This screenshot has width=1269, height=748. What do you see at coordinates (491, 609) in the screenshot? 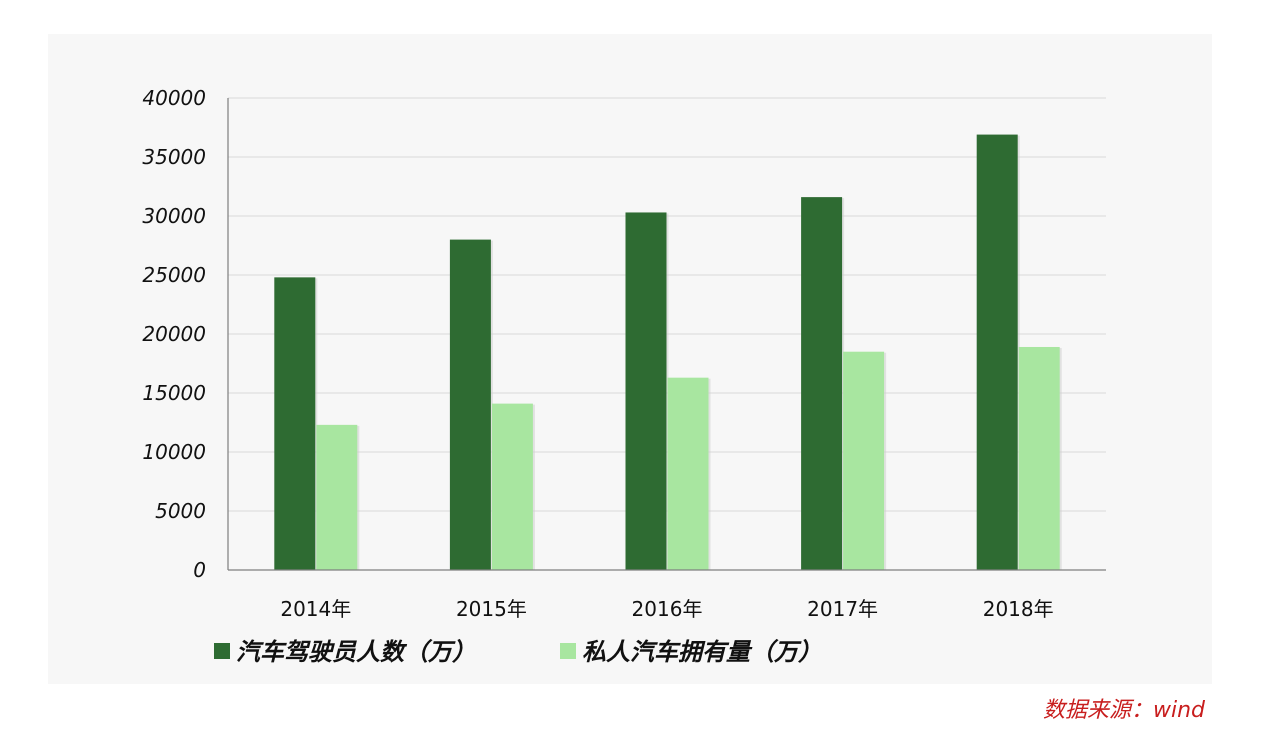
I see `x-tick-label: 2015年` at bounding box center [491, 609].